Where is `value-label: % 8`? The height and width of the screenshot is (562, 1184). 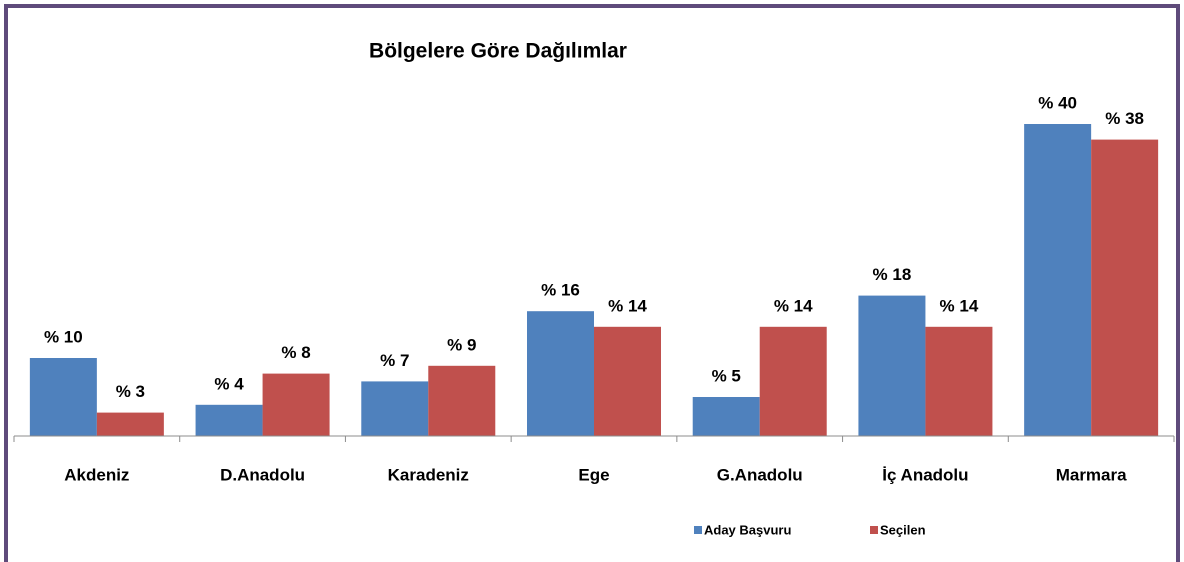
value-label: % 8 is located at coordinates (295, 352).